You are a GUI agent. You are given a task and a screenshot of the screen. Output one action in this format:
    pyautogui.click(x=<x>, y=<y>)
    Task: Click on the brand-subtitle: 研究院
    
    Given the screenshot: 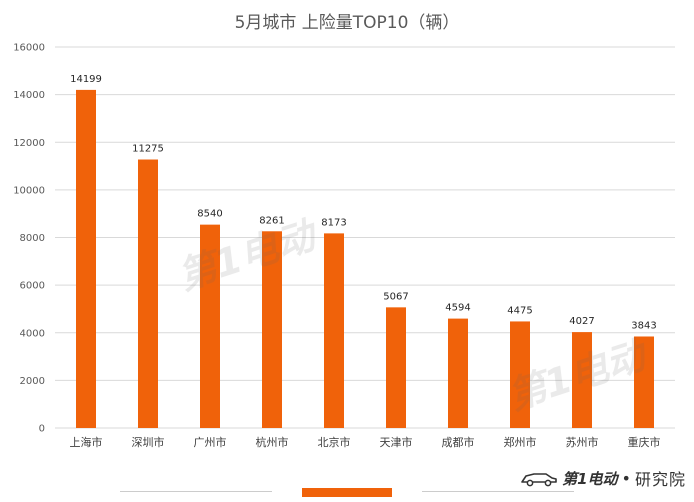 What is the action you would take?
    pyautogui.click(x=660, y=479)
    